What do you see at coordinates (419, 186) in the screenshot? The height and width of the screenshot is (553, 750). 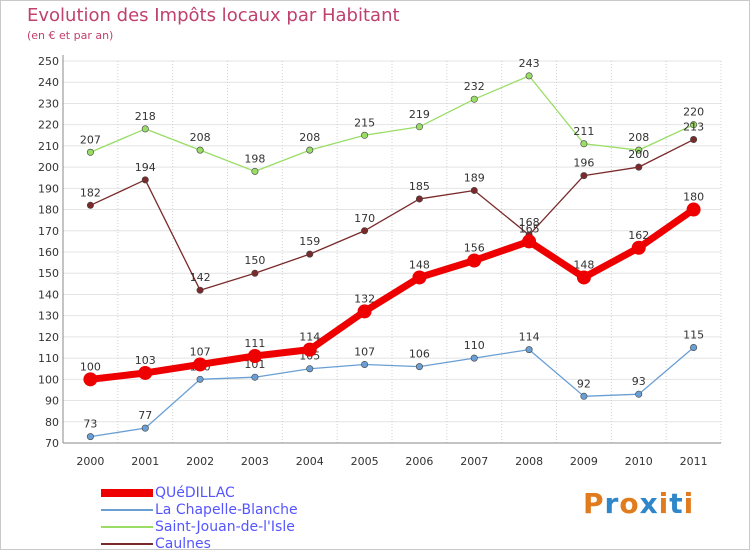 I see `data-label-3: 185` at bounding box center [419, 186].